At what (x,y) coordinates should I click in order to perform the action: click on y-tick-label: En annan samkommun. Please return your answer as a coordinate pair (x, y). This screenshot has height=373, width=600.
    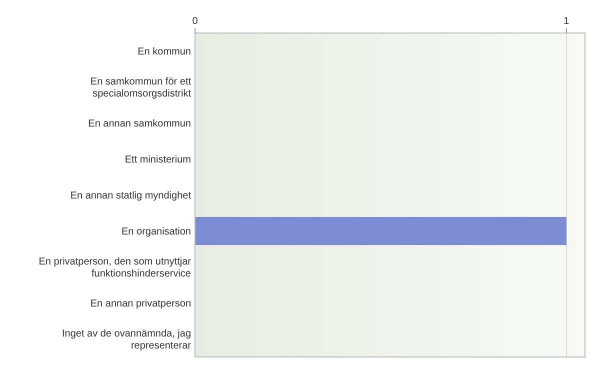
    Looking at the image, I should click on (139, 124).